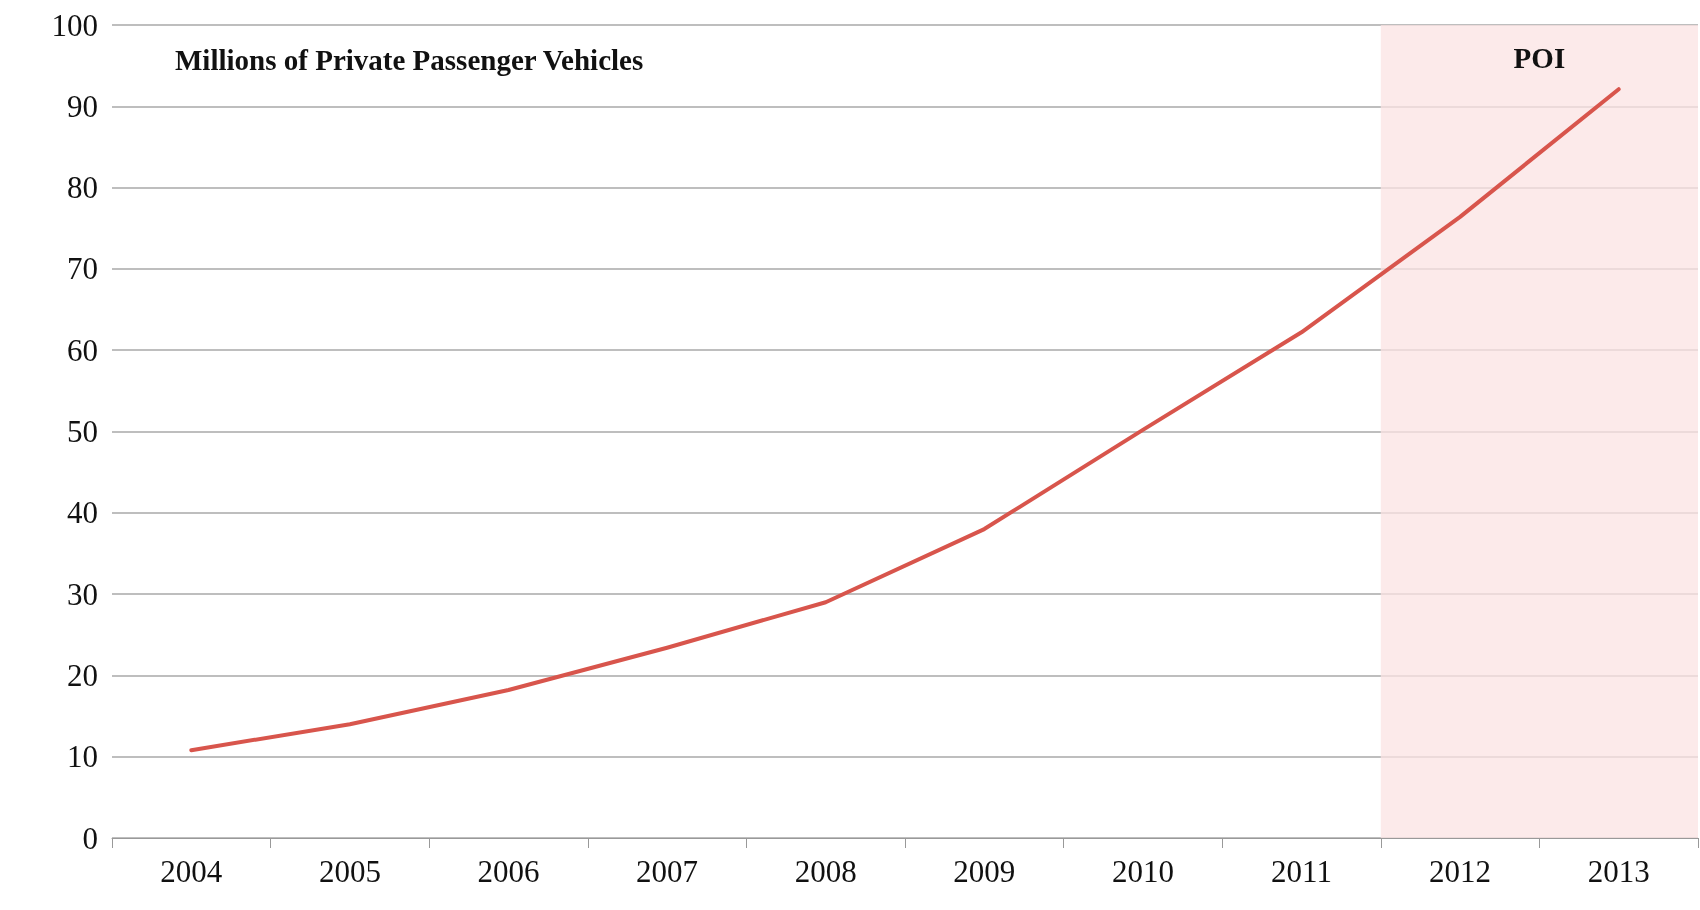  Describe the element at coordinates (82, 594) in the screenshot. I see `y-tick-label: 30` at that location.